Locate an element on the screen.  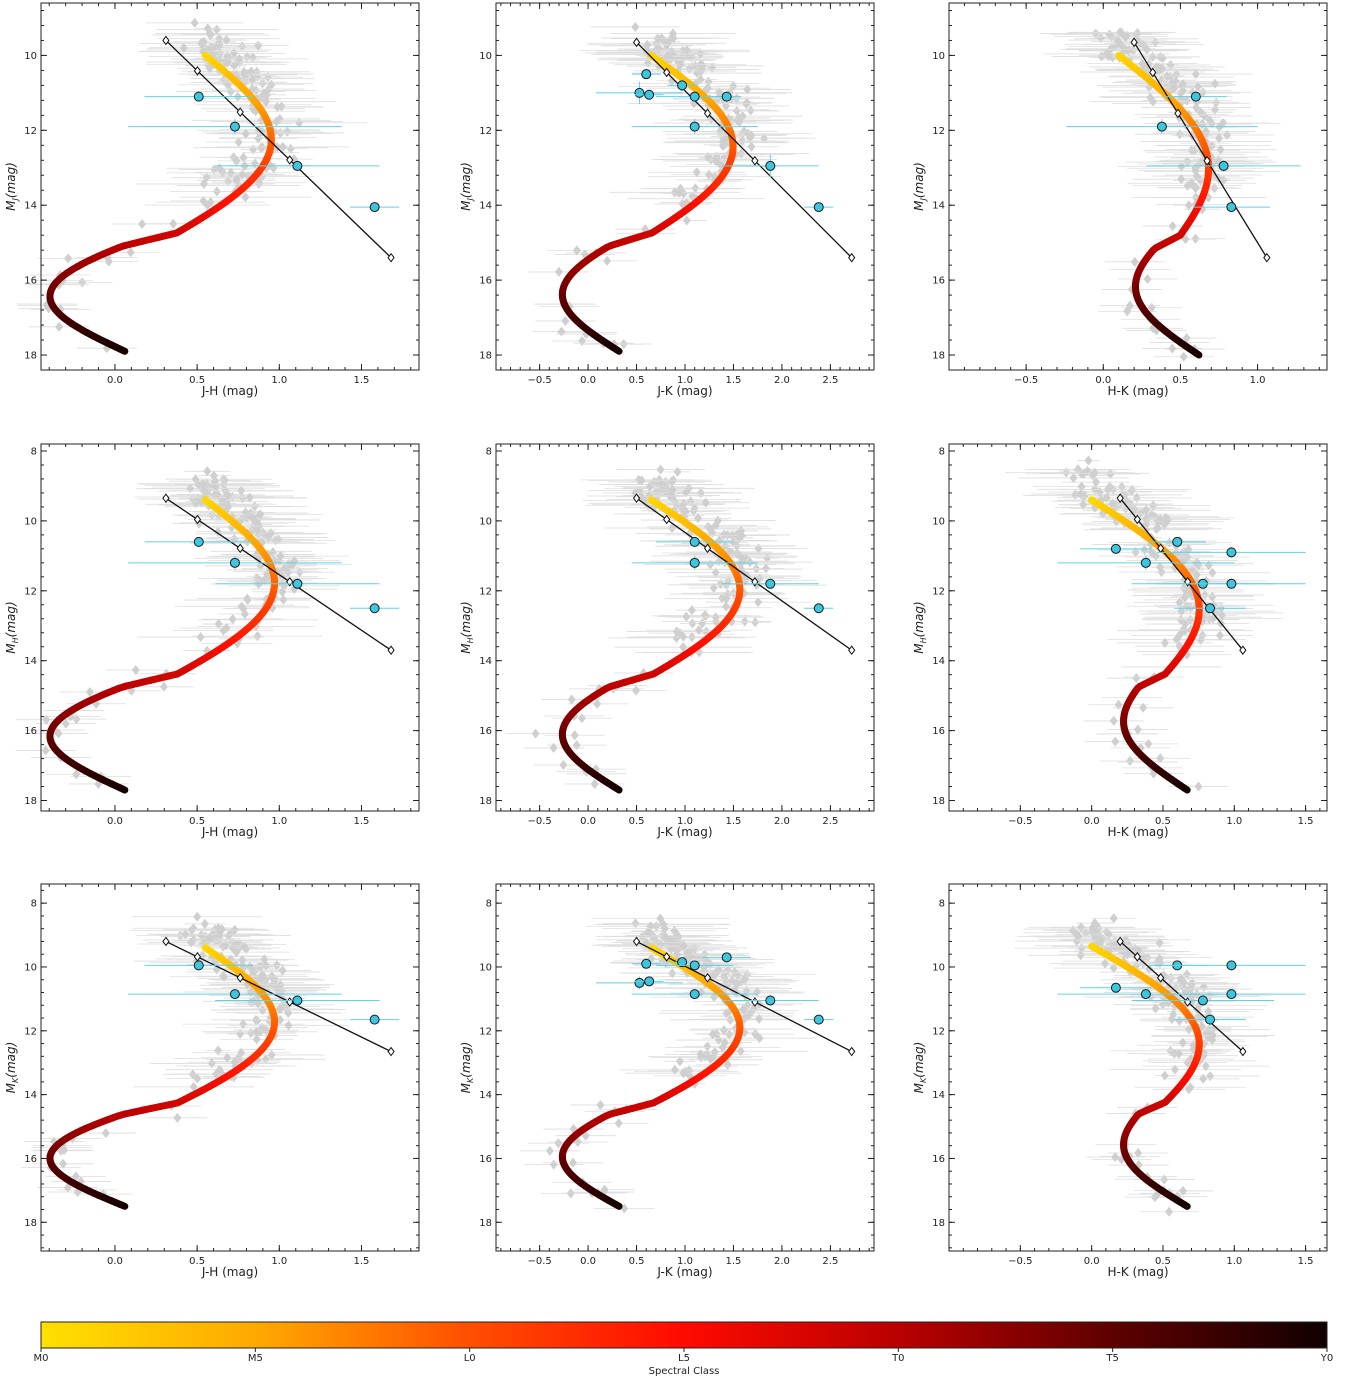
x-tick-label: 1.0 is located at coordinates (279, 1261).